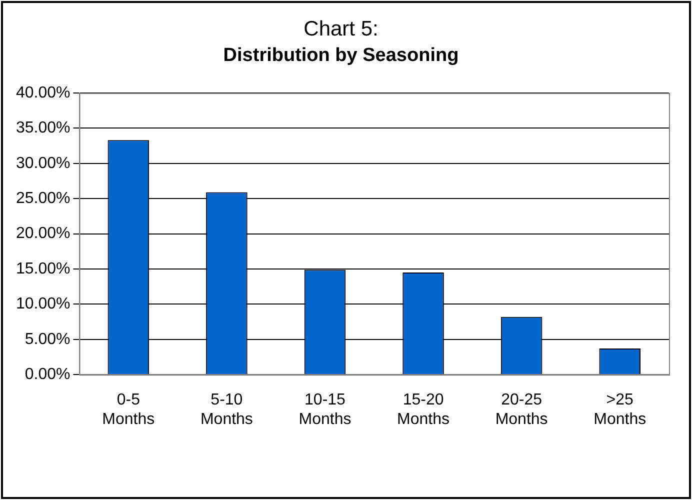 This screenshot has height=500, width=692. What do you see at coordinates (325, 410) in the screenshot?
I see `x-tick-label: 10-15 Months` at bounding box center [325, 410].